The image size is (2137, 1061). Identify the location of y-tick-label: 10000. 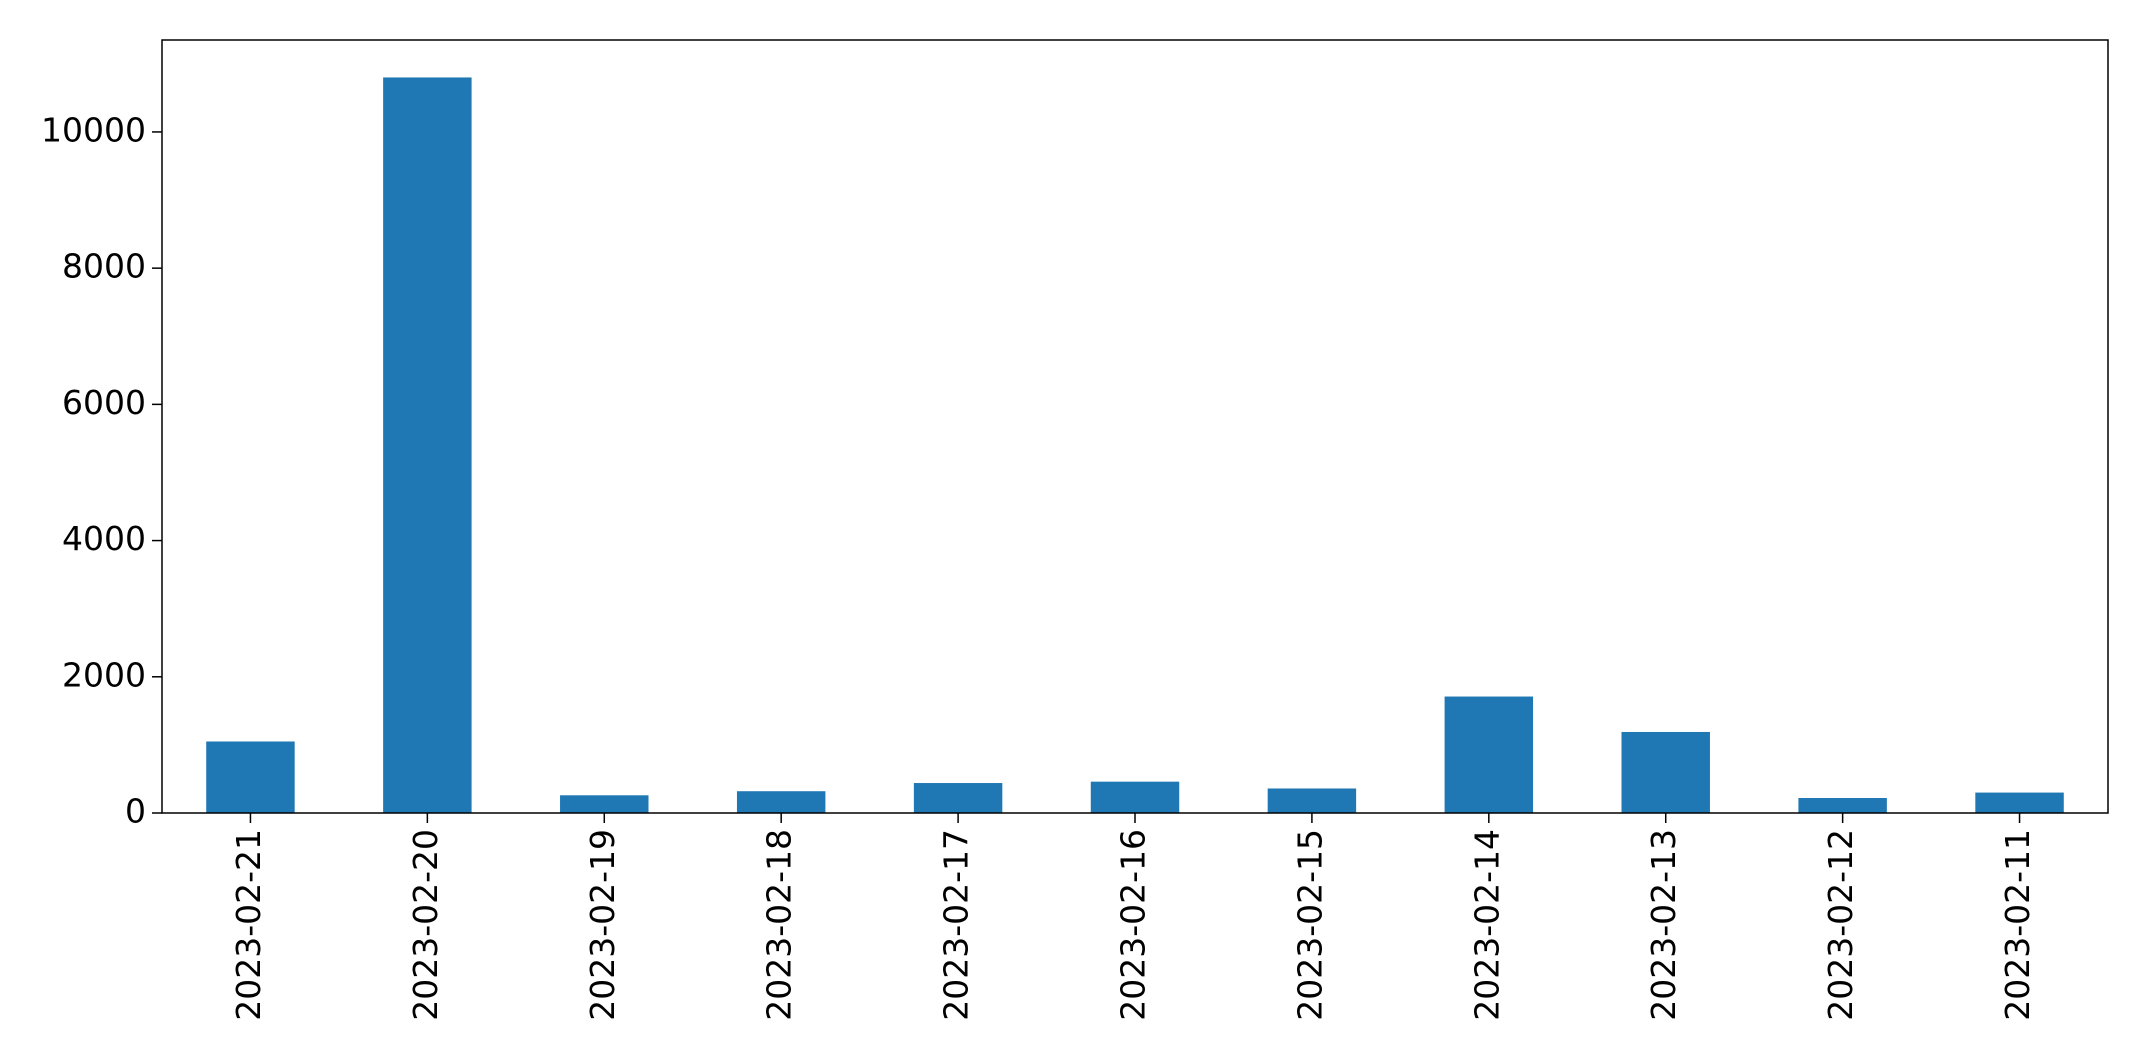
(93, 129).